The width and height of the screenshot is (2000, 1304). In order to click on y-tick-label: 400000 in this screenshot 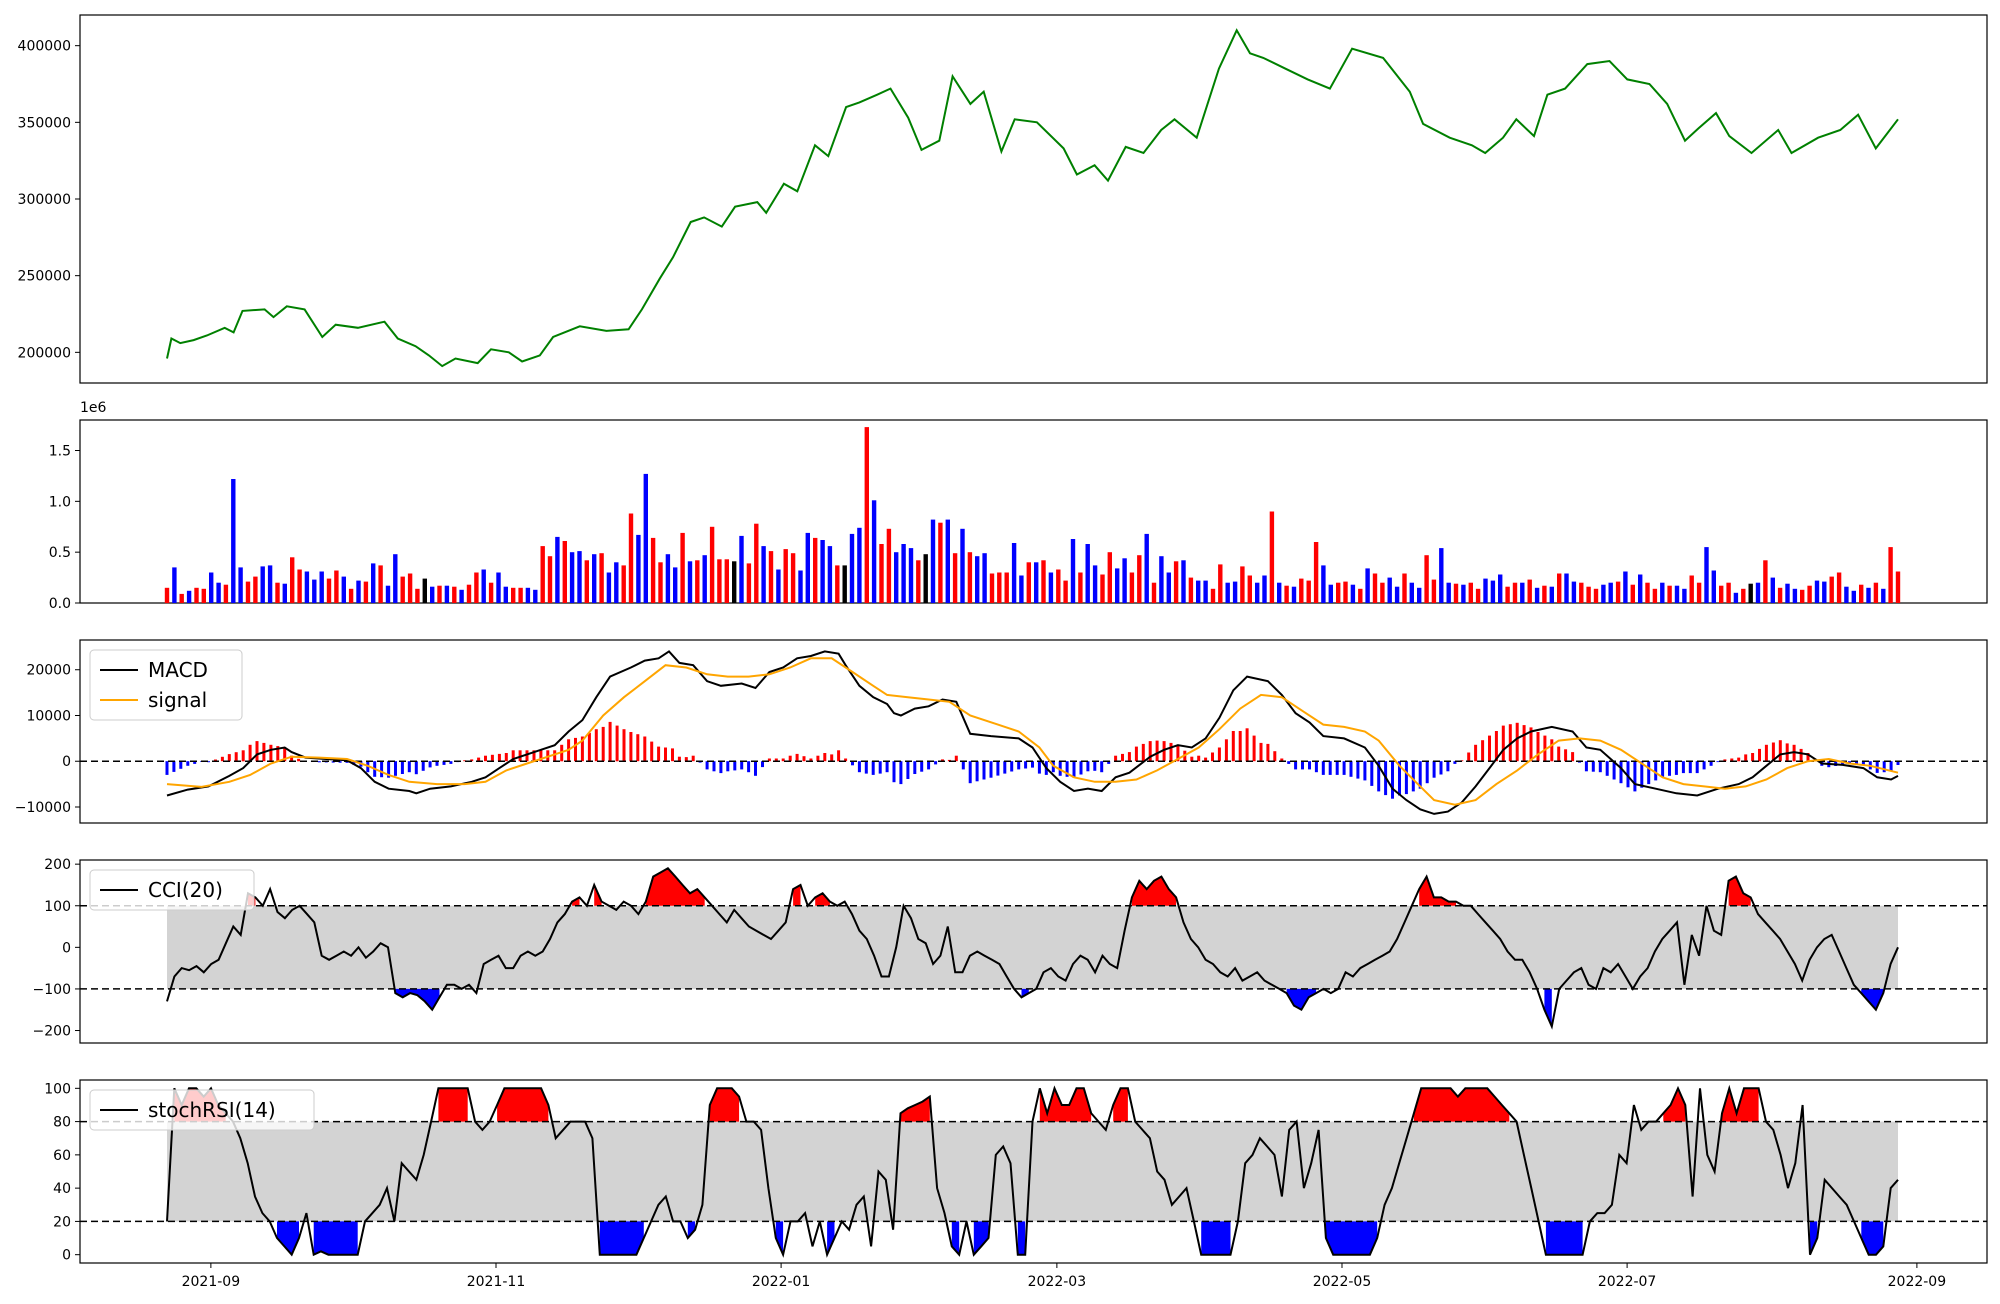, I will do `click(44, 47)`.